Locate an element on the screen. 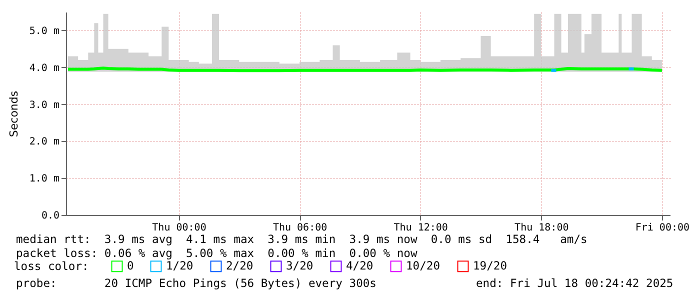  text: end: Fri Jul 18 00:24:42 2025 is located at coordinates (575, 283).